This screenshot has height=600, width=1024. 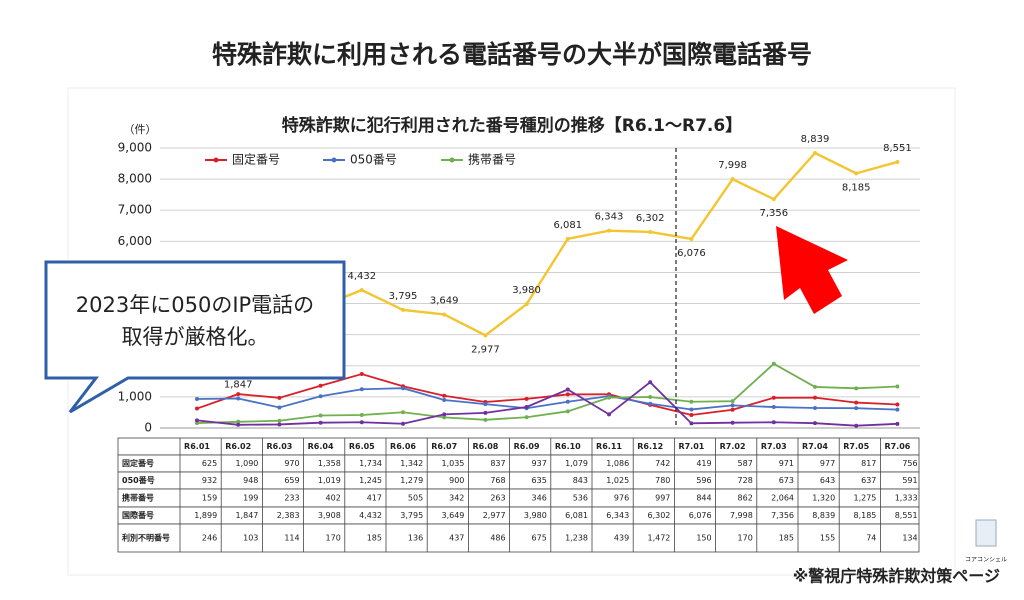 What do you see at coordinates (209, 463) in the screenshot?
I see `table-cell: 625` at bounding box center [209, 463].